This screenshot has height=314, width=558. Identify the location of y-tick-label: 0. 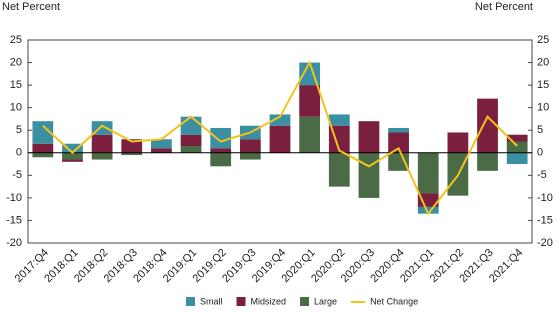
(19, 153).